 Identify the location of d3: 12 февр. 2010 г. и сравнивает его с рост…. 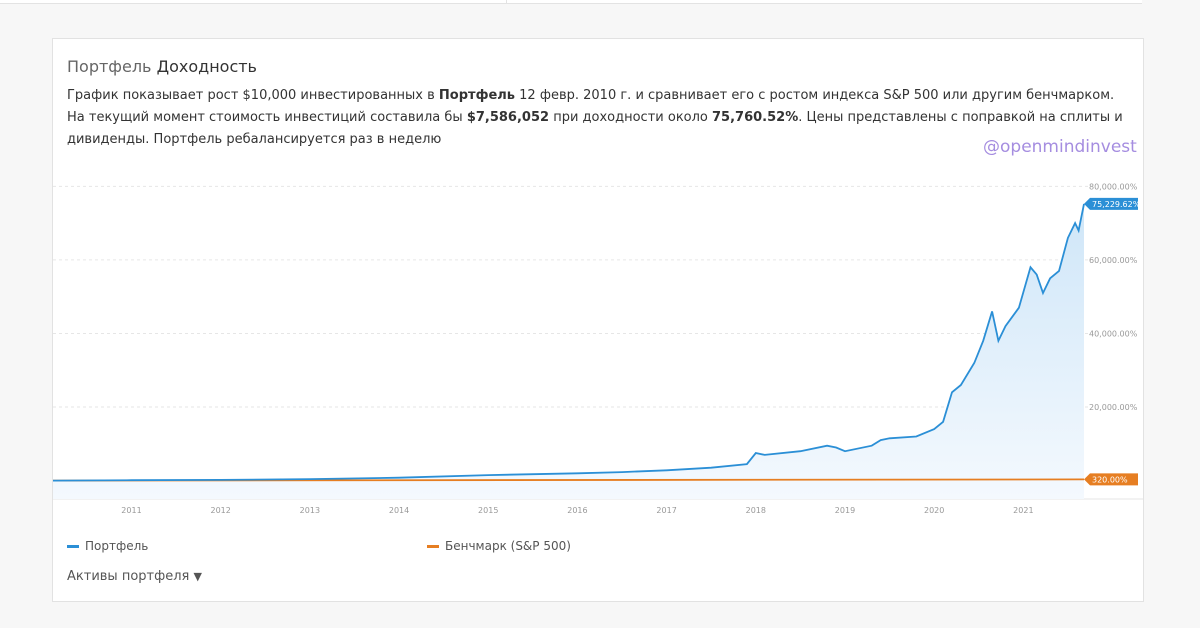
(591, 106).